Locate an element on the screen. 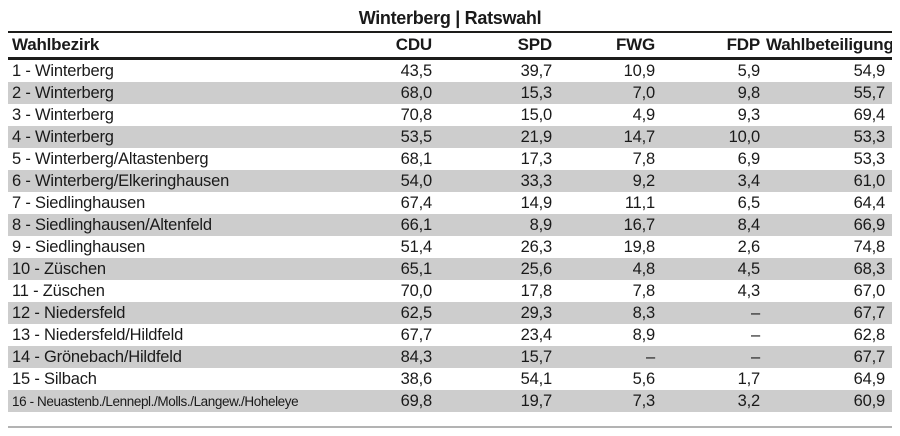 This screenshot has height=436, width=900. value-cell: 7,0 is located at coordinates (644, 92).